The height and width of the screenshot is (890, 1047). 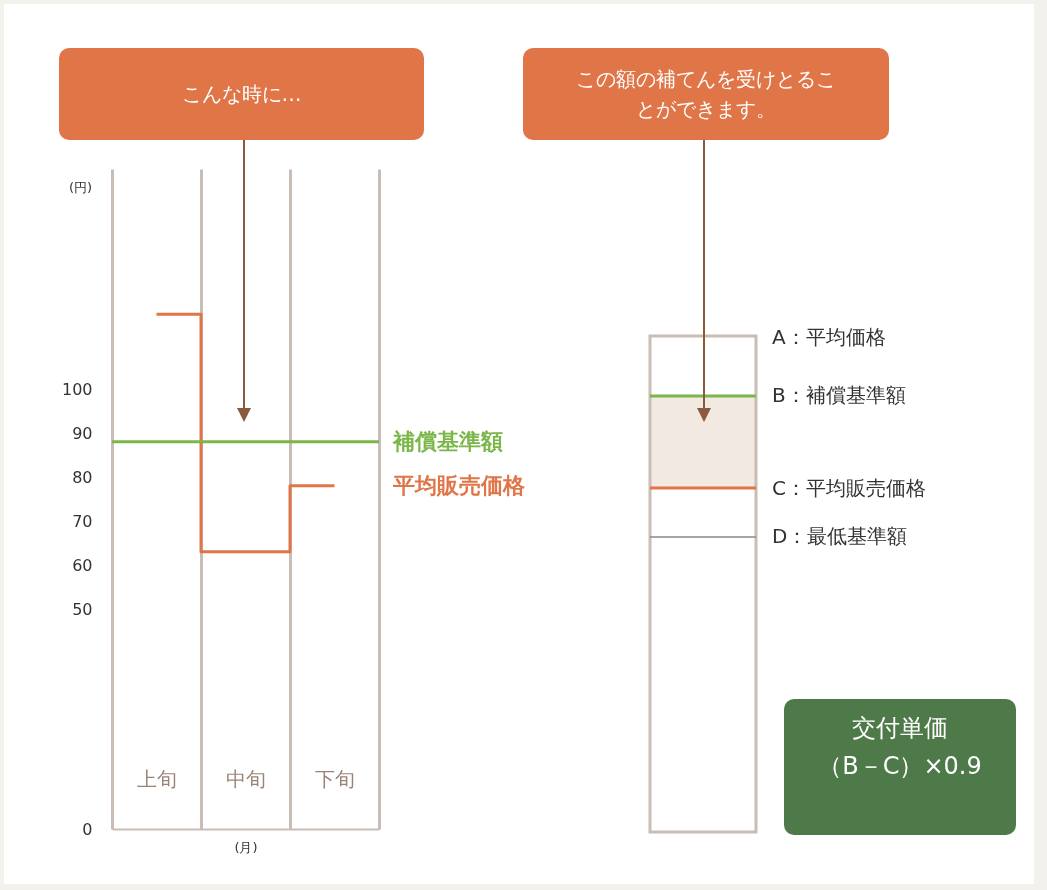 I want to click on y-tick-label: 100, so click(x=77, y=389).